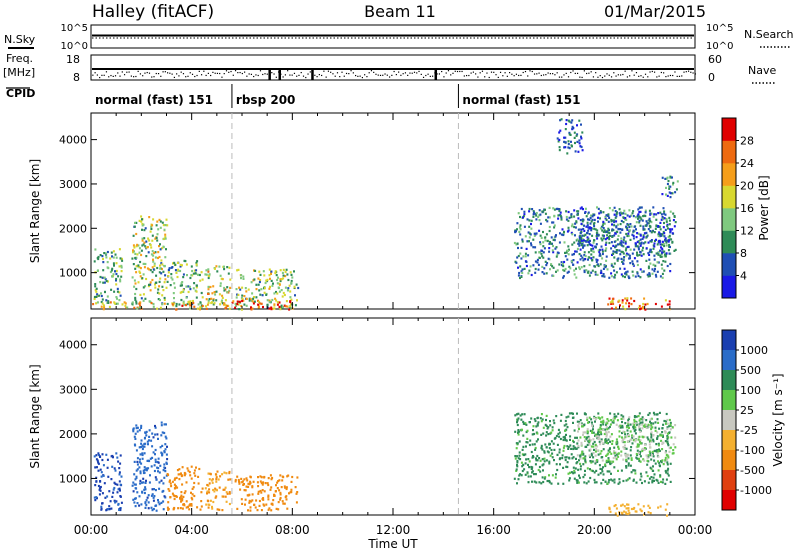  Describe the element at coordinates (73, 59) in the screenshot. I see `freq-tick-high: 18` at that location.